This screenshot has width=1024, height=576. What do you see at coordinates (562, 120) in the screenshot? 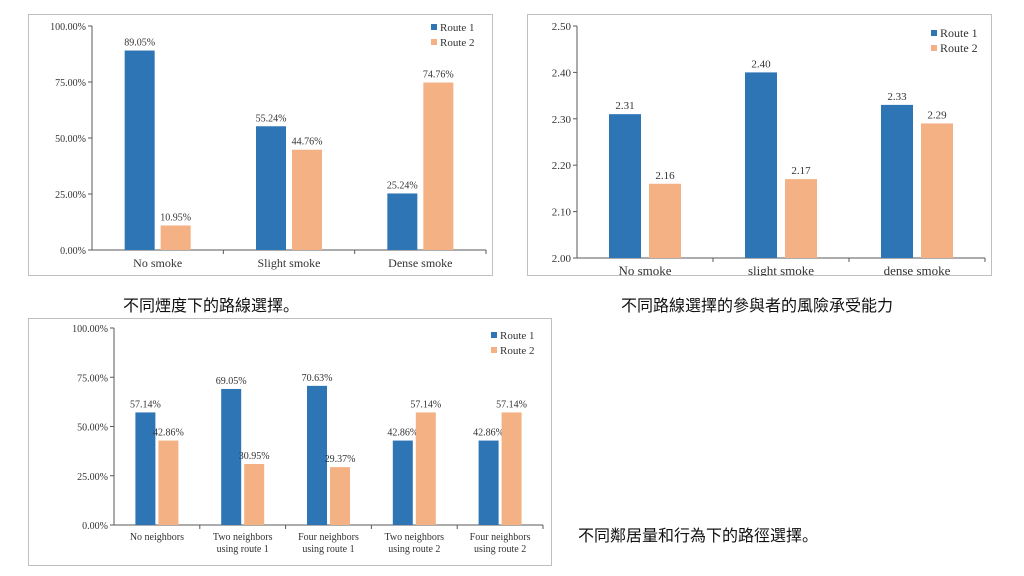
I see `y-tick-label: 2.30` at bounding box center [562, 120].